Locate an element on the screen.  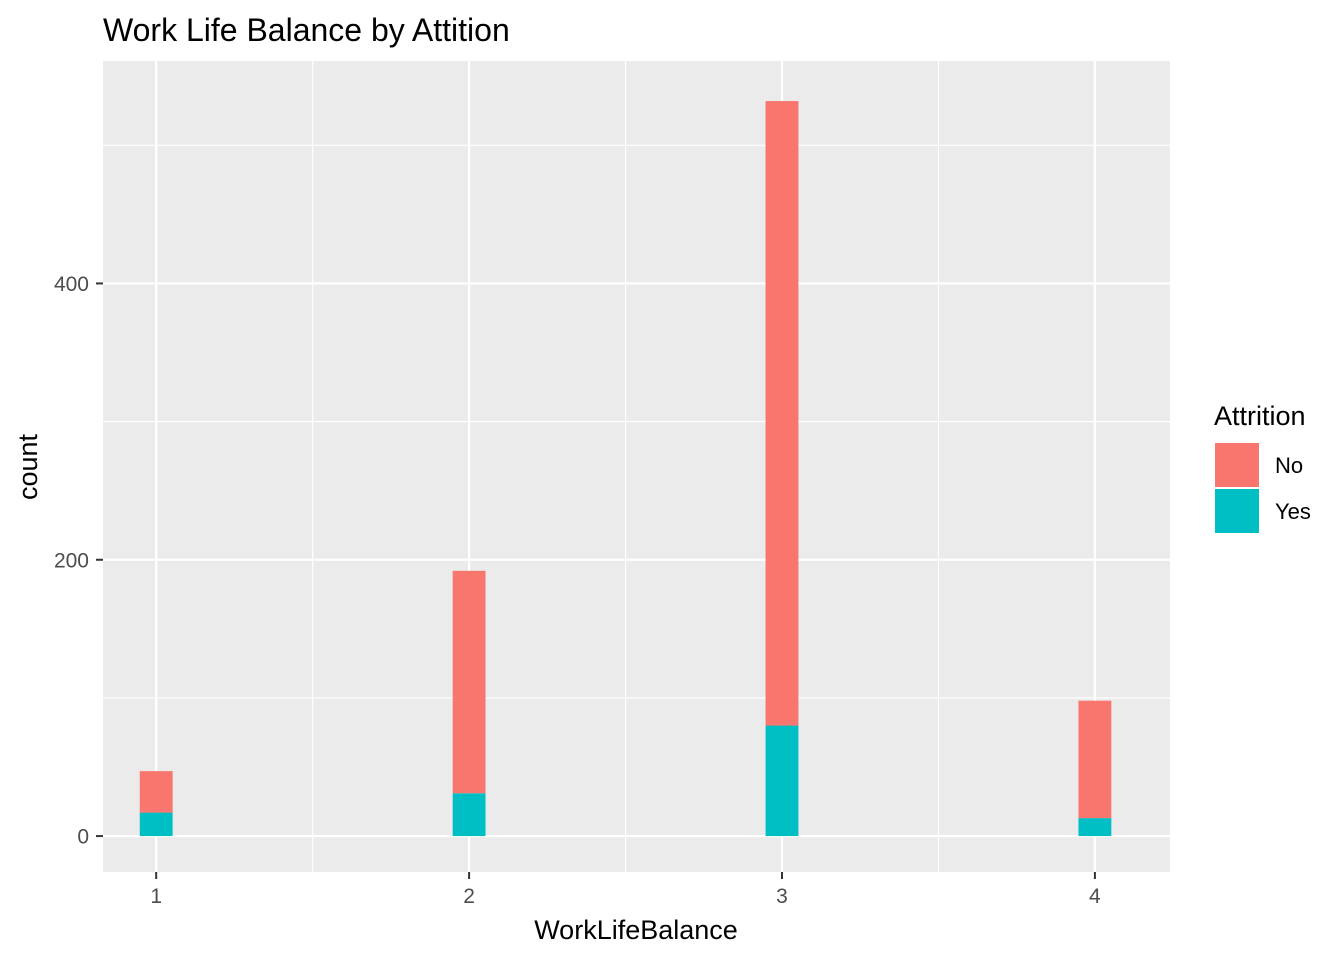
y-axis: 0 200 400 is located at coordinates (78, 561).